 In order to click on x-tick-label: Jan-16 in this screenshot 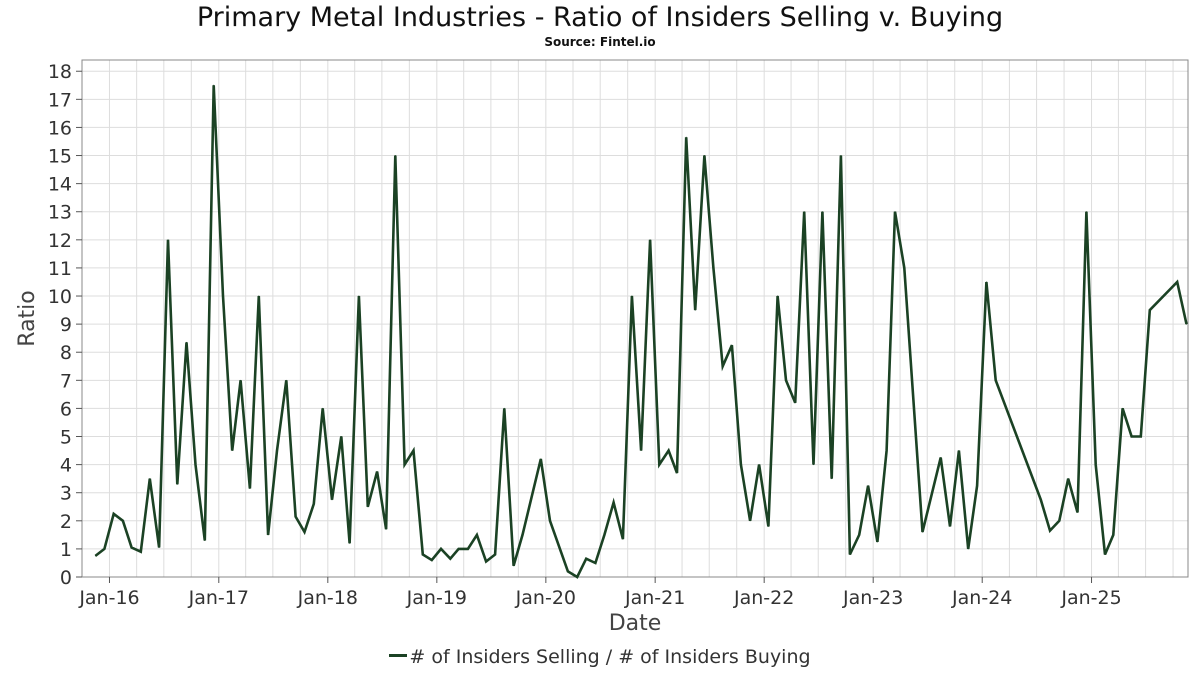, I will do `click(108, 598)`.